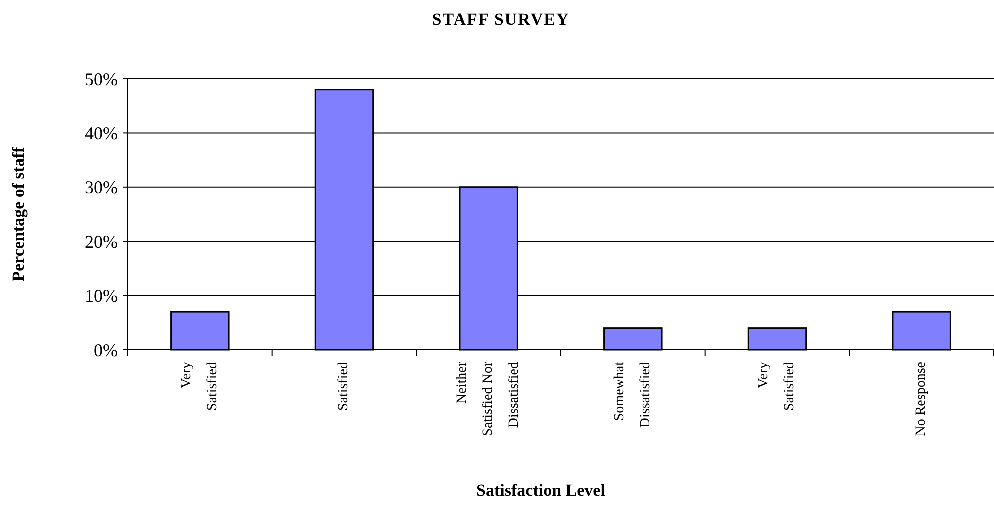 This screenshot has height=506, width=994. Describe the element at coordinates (922, 399) in the screenshot. I see `x-tick-label: No Response` at that location.